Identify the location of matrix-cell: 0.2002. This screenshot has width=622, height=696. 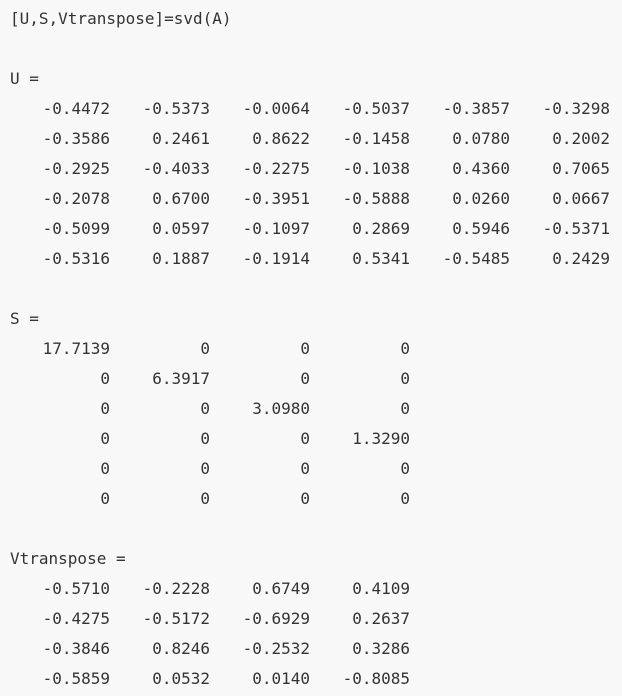
(581, 138).